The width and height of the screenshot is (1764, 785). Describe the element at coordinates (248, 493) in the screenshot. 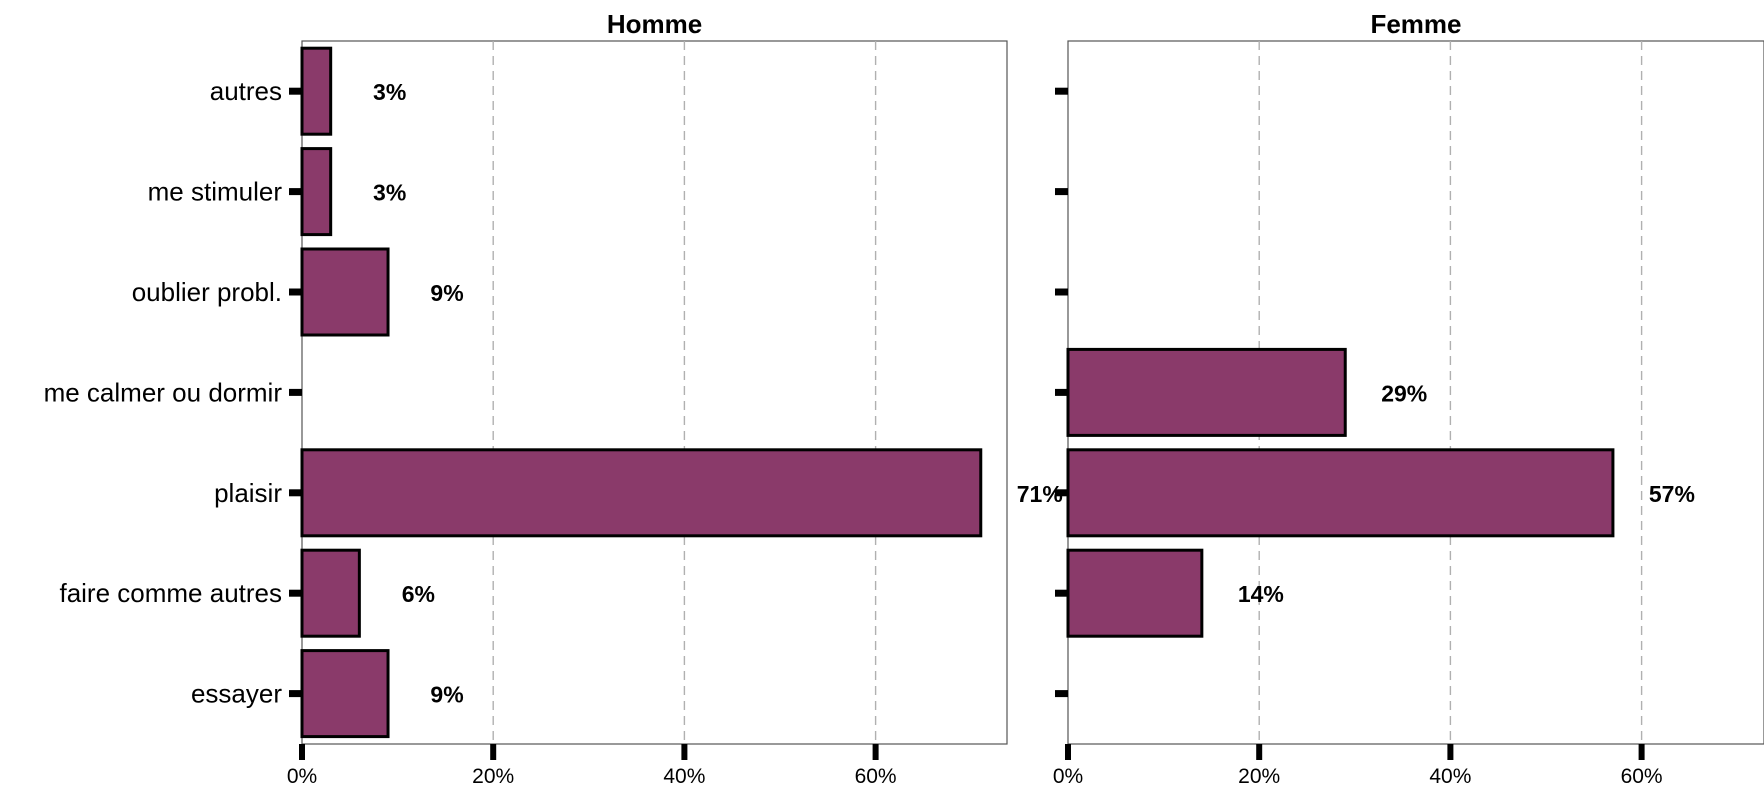

I see `category-label: plaisir` at that location.